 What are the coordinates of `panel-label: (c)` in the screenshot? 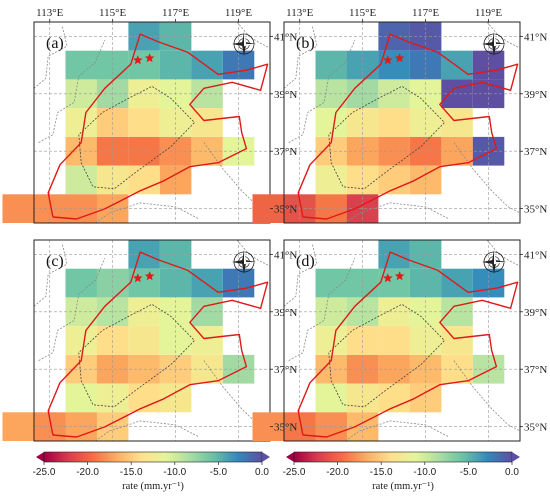 It's located at (55, 261).